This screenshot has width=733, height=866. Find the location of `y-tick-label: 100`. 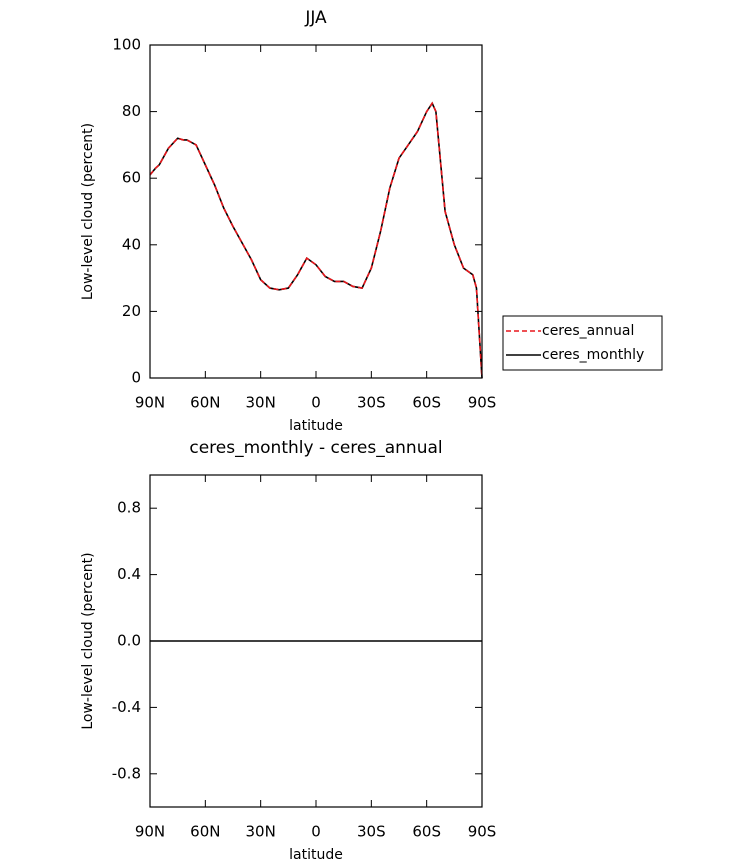

y-tick-label: 100 is located at coordinates (126, 45).